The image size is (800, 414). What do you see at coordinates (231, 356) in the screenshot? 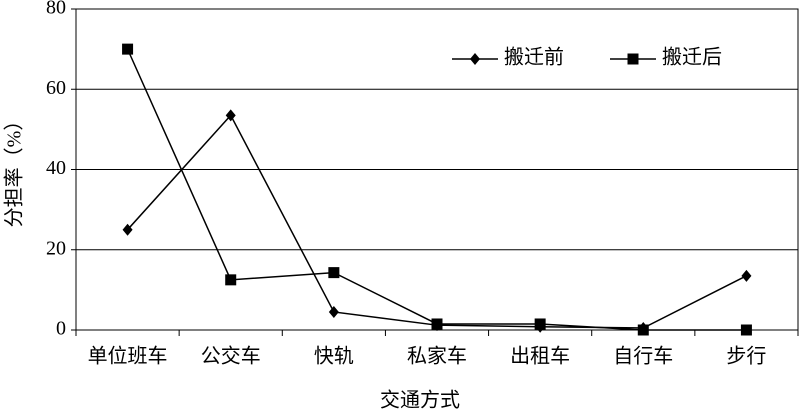
I see `x-tick-label: 公交车` at bounding box center [231, 356].